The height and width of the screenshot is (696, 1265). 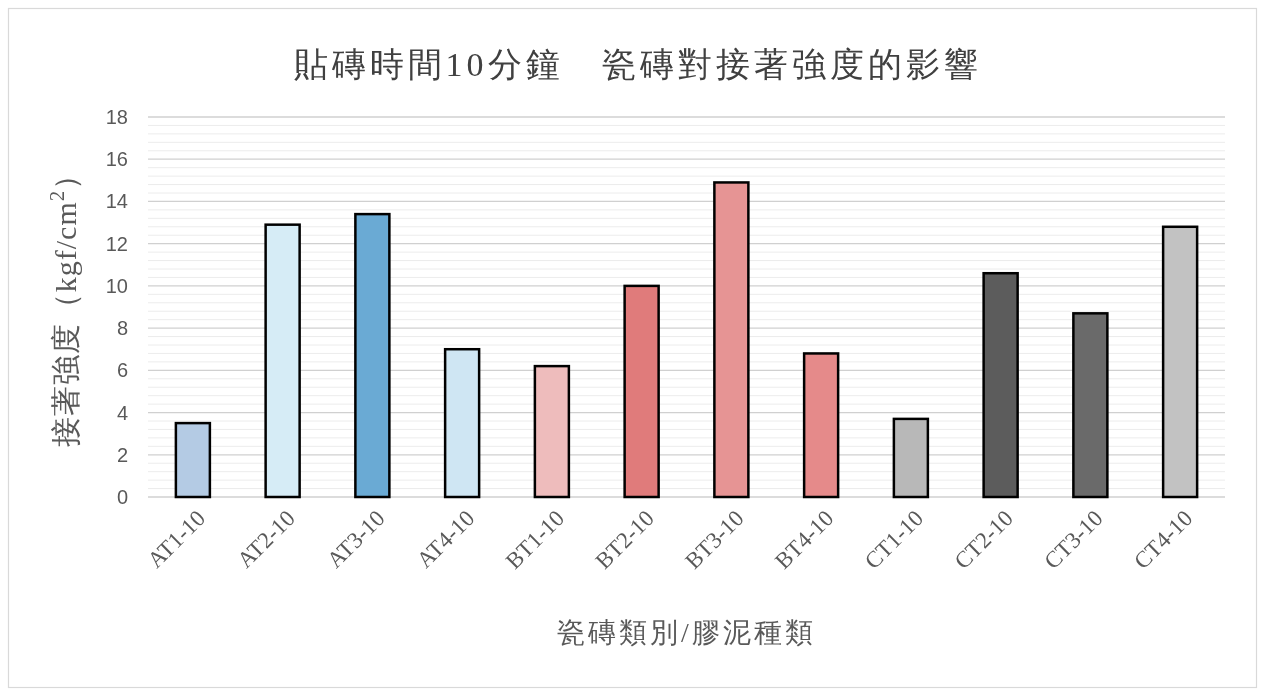 I want to click on y-tick-label: 12, so click(x=116, y=243).